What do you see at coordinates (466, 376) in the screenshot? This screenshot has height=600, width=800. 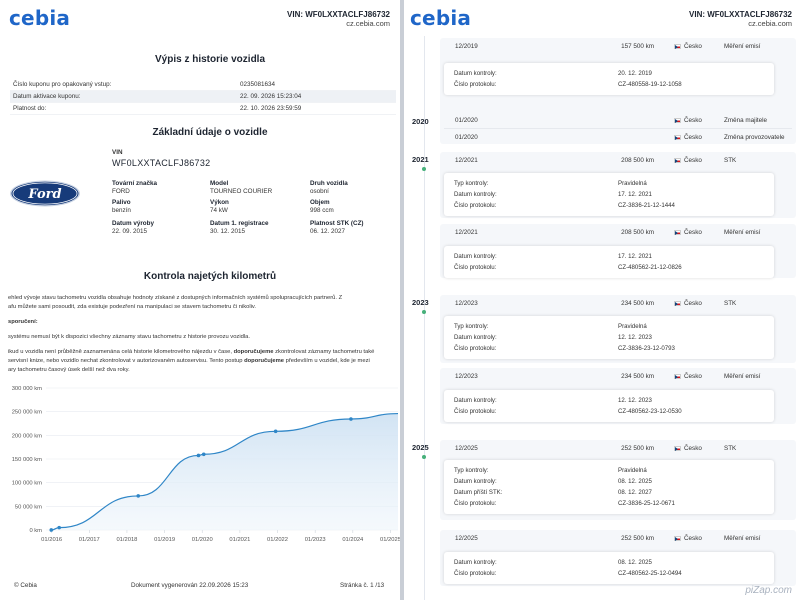 I see `entry-date: 12/2023` at bounding box center [466, 376].